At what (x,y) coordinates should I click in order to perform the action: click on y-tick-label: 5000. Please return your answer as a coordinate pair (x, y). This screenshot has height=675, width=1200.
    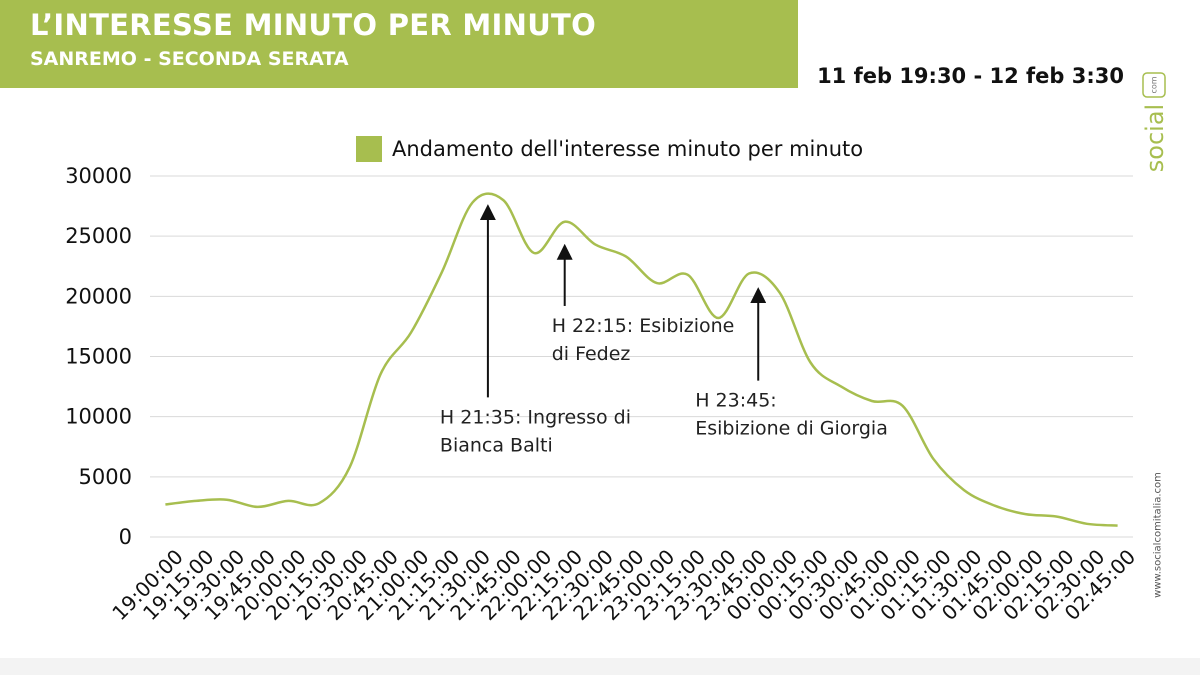
    Looking at the image, I should click on (105, 477).